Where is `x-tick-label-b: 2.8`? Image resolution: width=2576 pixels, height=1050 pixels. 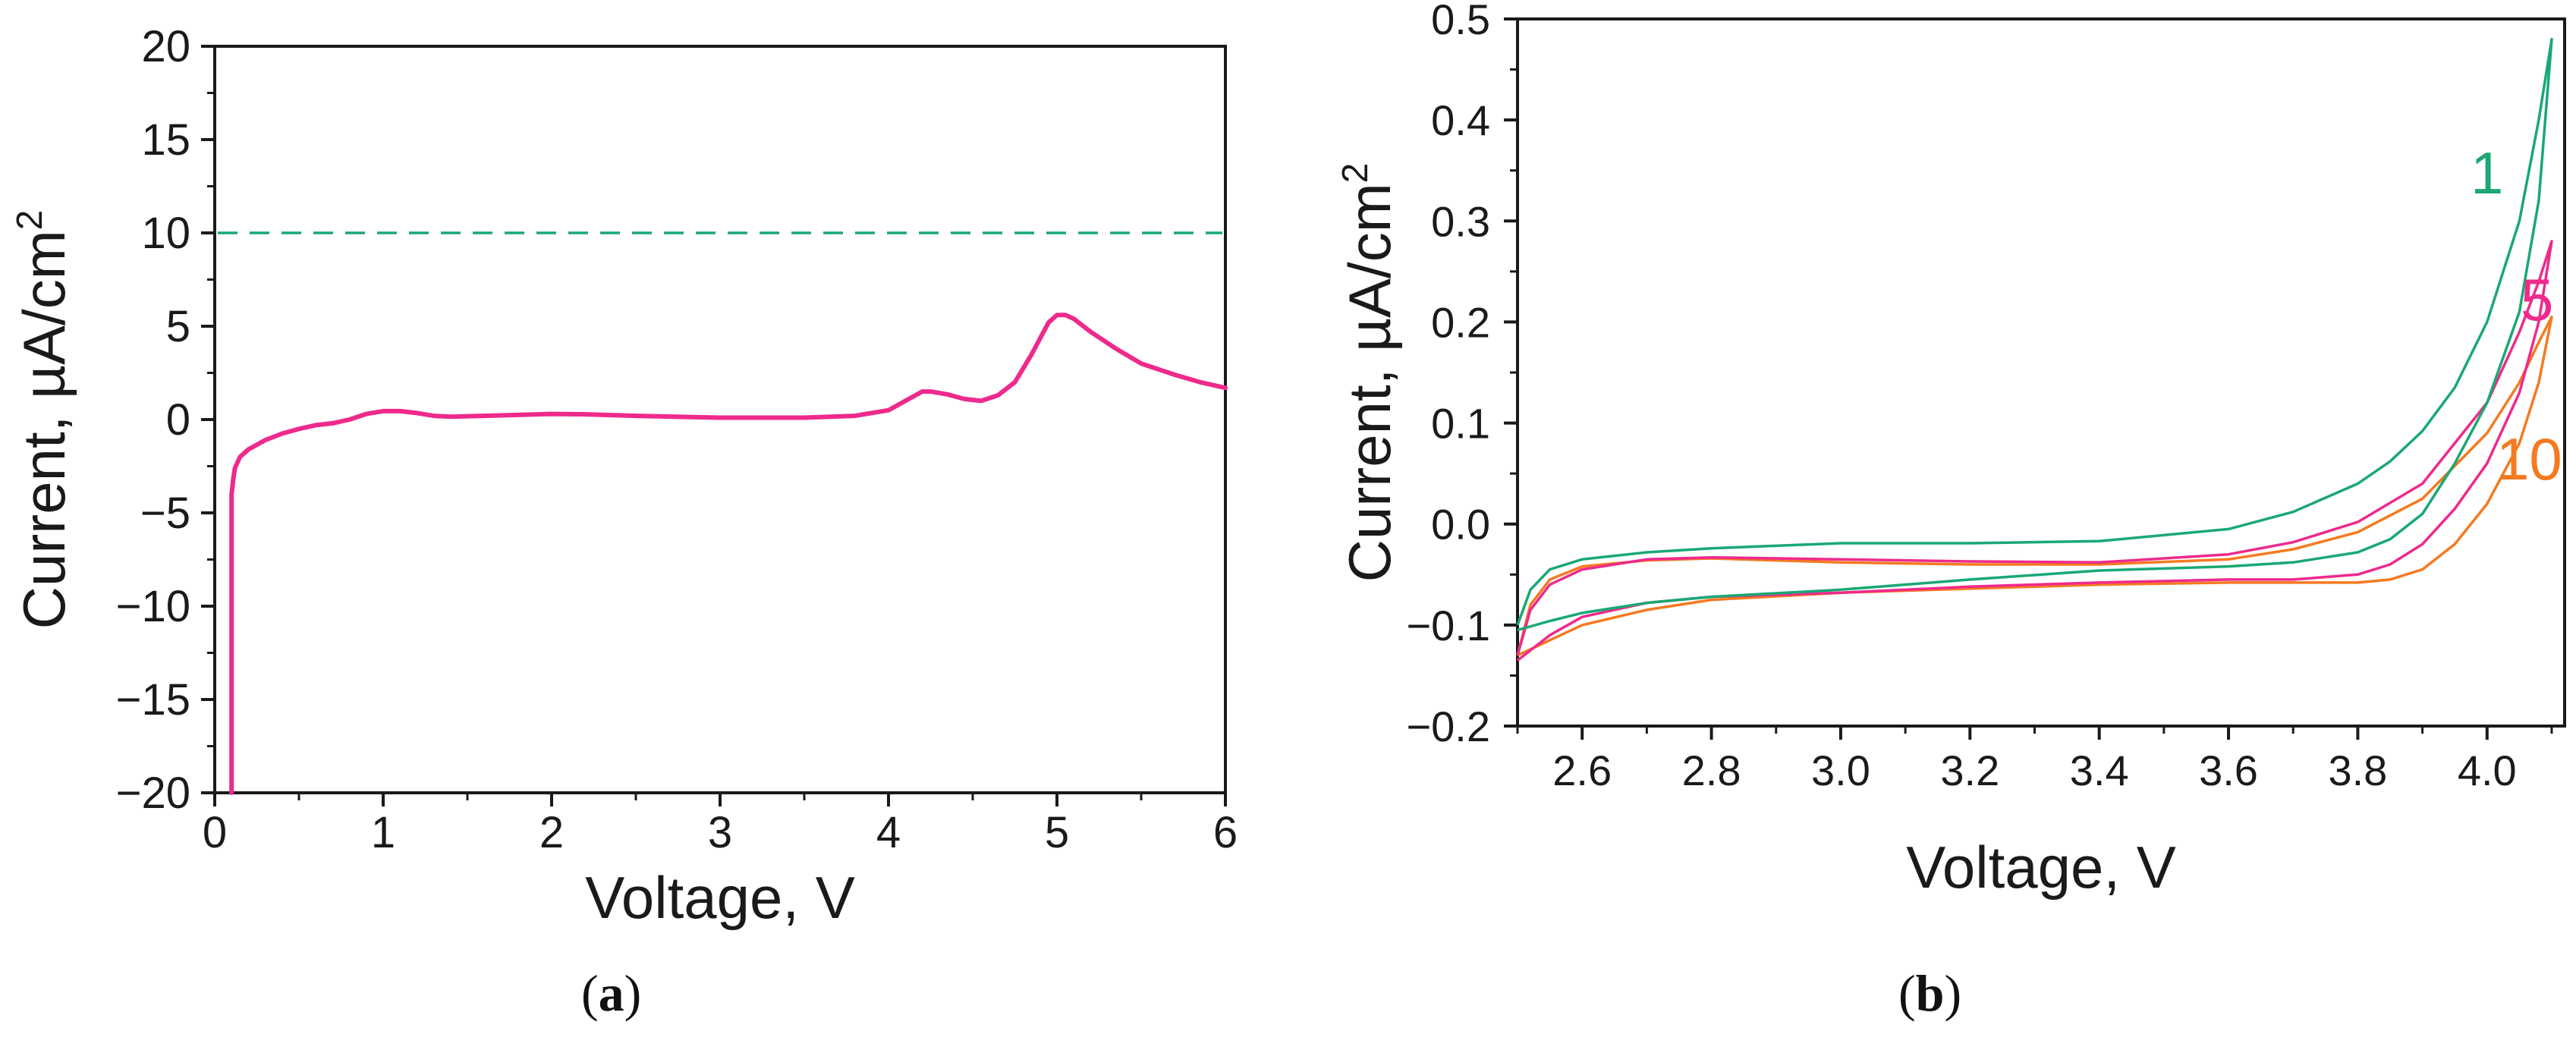
x-tick-label-b: 2.8 is located at coordinates (1711, 770).